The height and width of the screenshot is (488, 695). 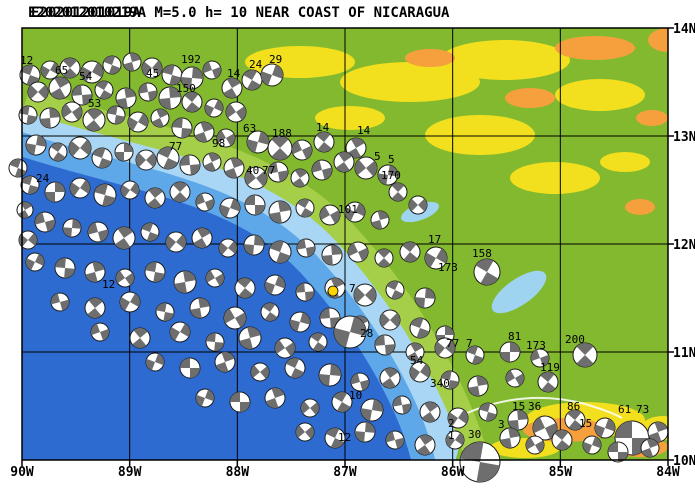 I want to click on epicenter-dot, so click(x=333, y=291).